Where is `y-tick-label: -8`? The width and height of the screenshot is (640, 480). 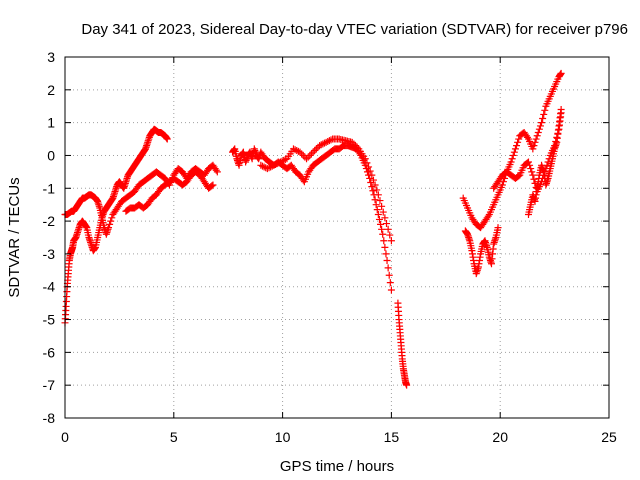 y-tick-label: -8 is located at coordinates (49, 418).